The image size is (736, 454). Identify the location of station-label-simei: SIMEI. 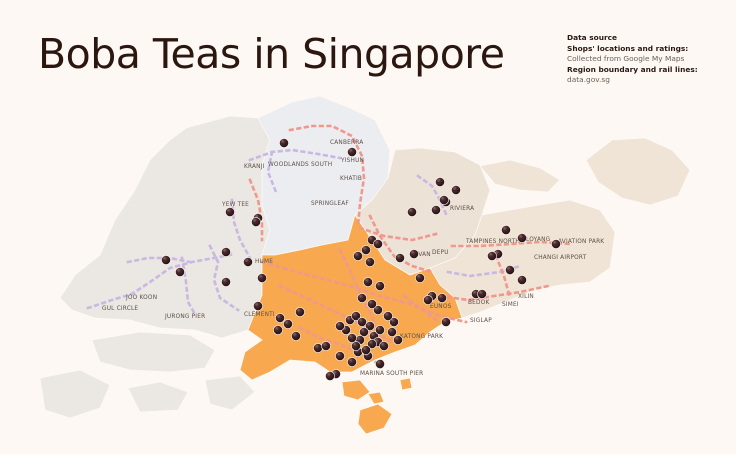
(510, 305).